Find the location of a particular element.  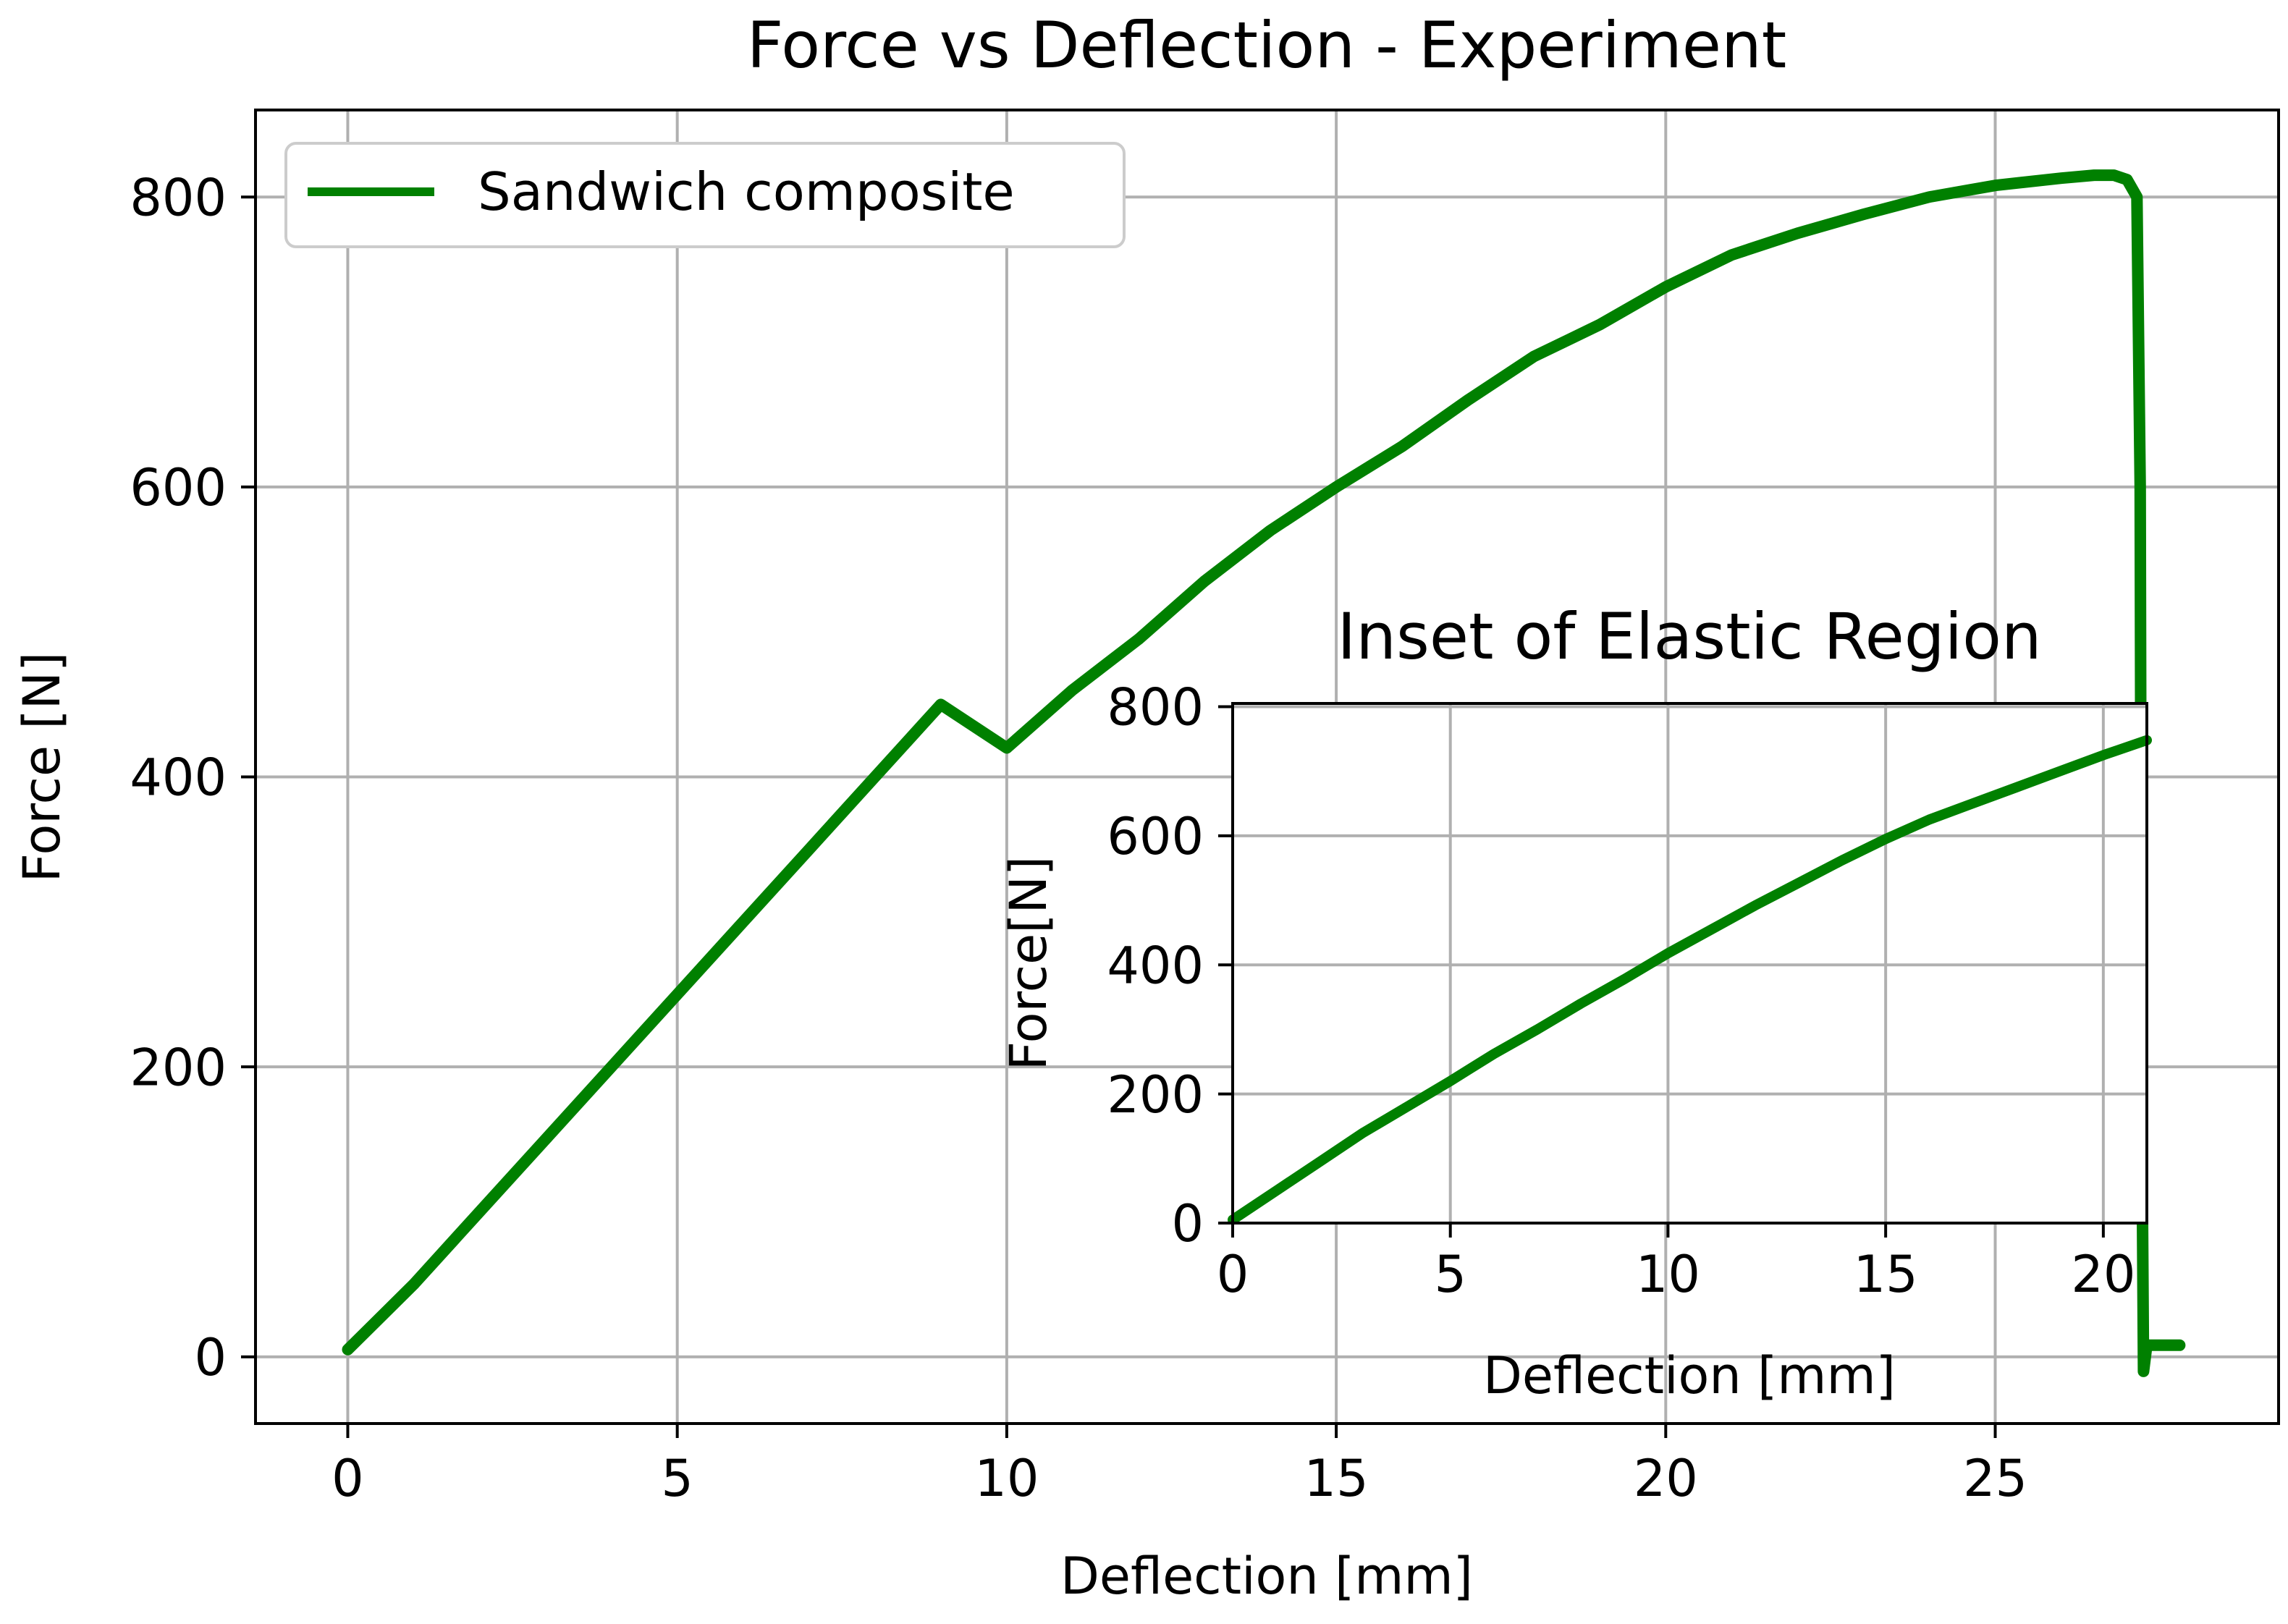

legend: Sandwich composite is located at coordinates (705, 195).